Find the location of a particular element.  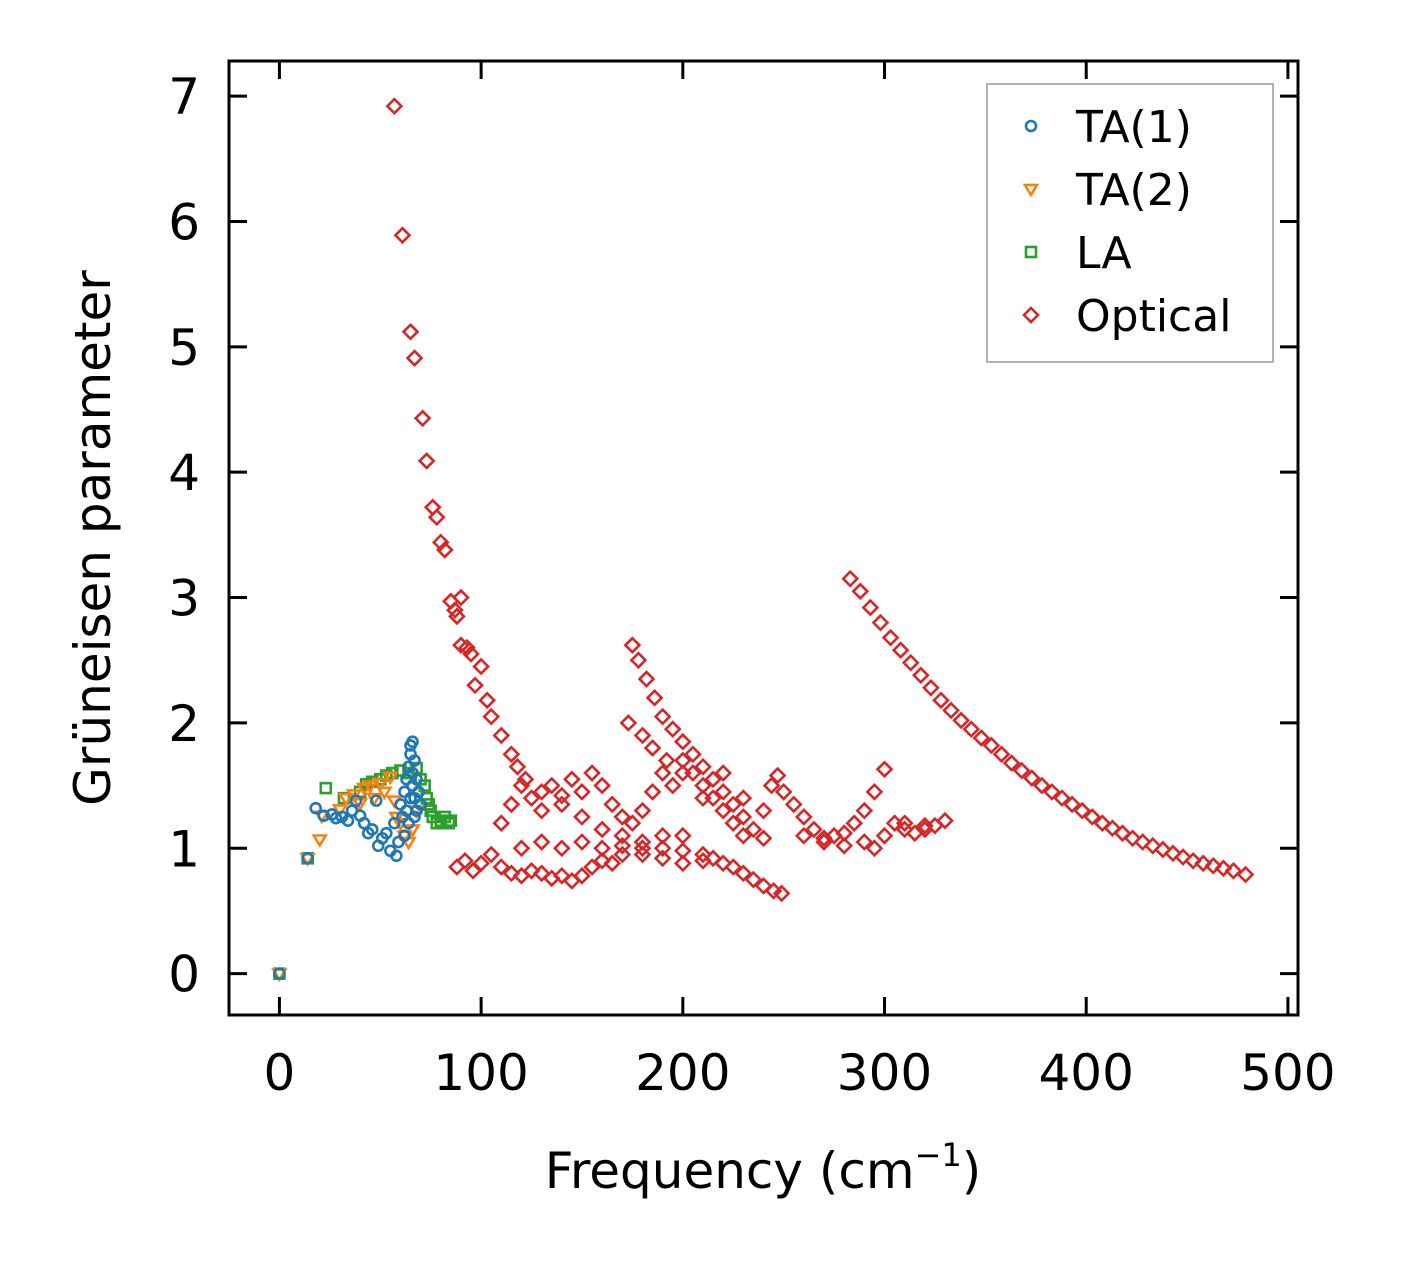

y-tick-label: 7 is located at coordinates (184, 97).